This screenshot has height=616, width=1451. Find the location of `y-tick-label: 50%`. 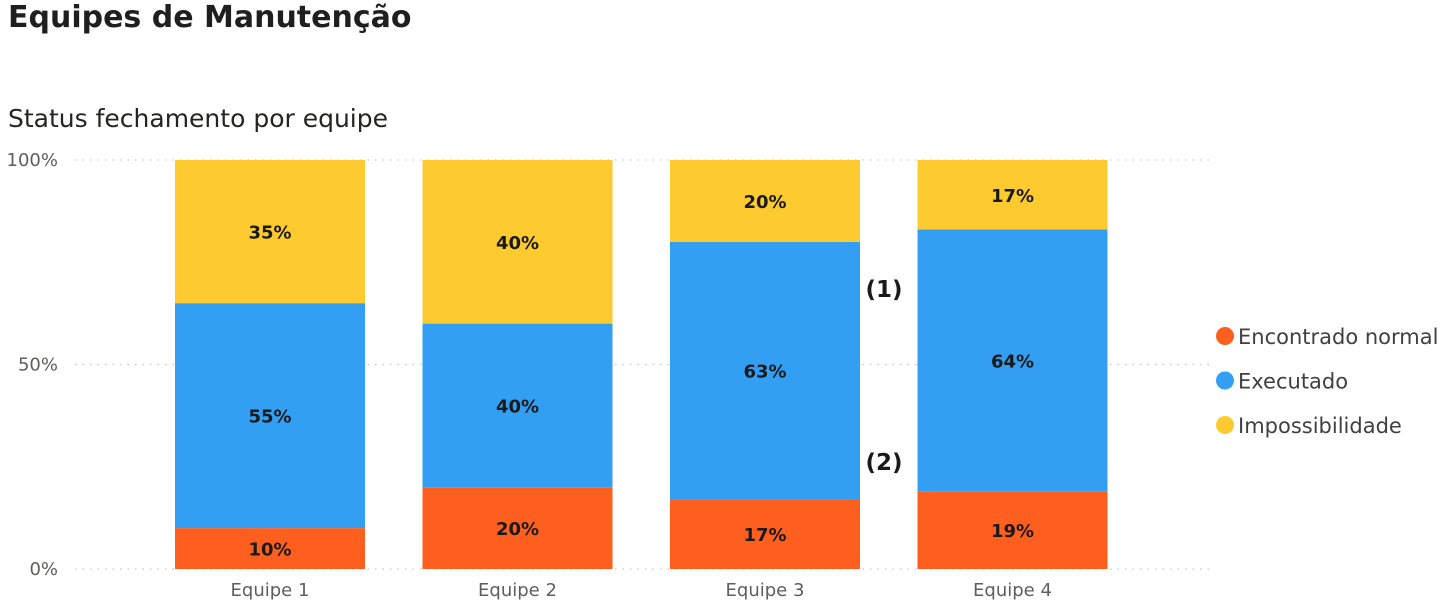

y-tick-label: 50% is located at coordinates (38, 365).